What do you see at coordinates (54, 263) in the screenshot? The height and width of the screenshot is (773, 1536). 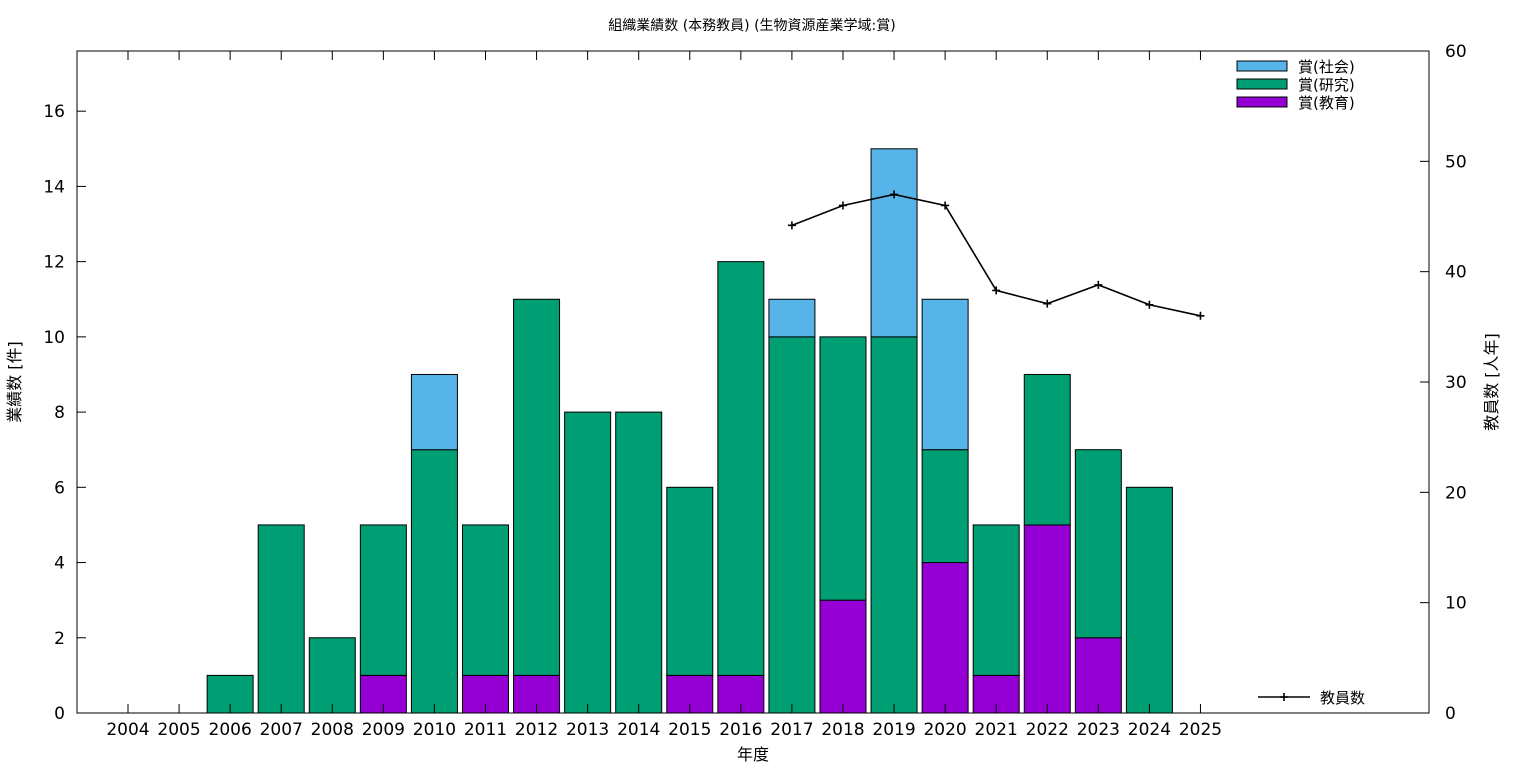 I see `y-tick-label-12: 12` at bounding box center [54, 263].